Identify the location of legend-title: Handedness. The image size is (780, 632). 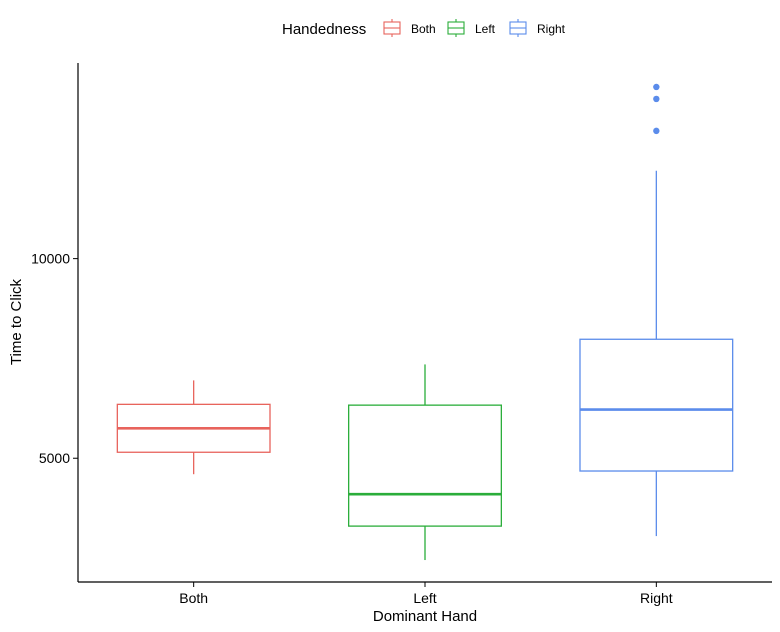
(324, 29).